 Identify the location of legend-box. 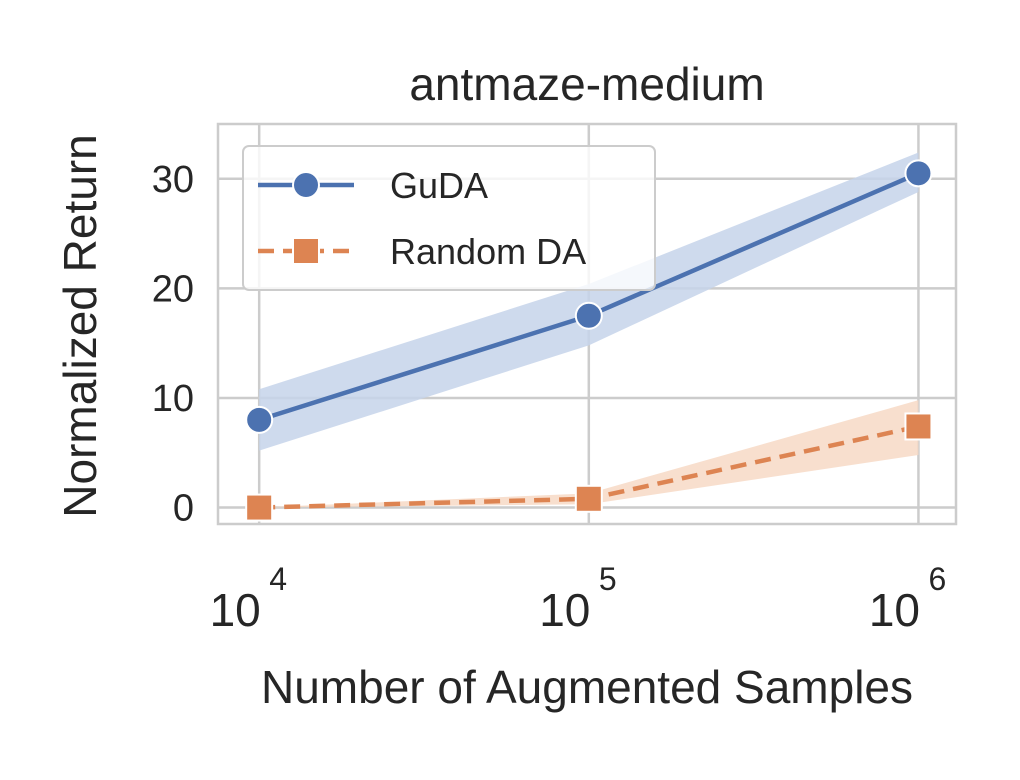
(449, 218).